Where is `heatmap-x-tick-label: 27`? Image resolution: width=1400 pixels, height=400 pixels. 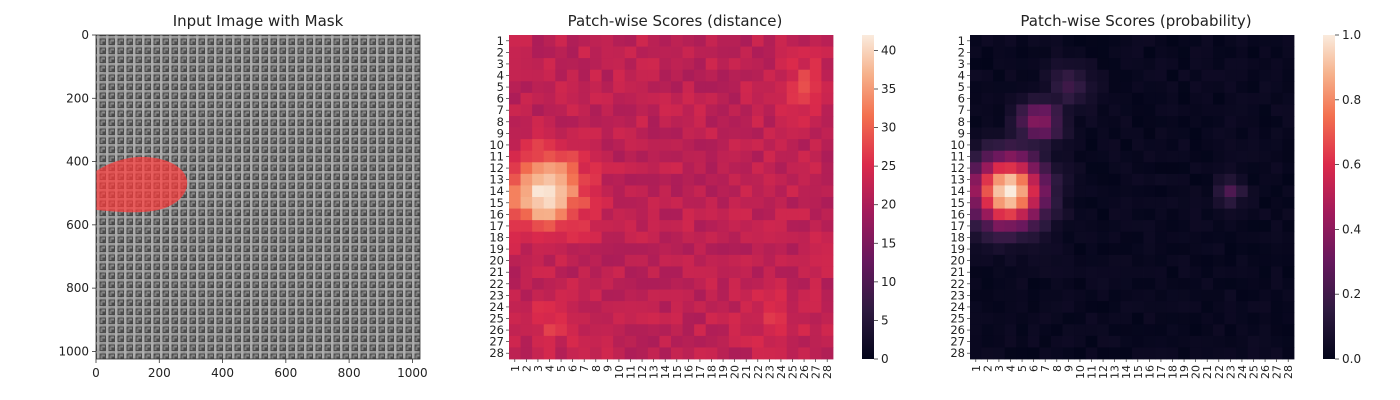 heatmap-x-tick-label: 27 is located at coordinates (1277, 372).